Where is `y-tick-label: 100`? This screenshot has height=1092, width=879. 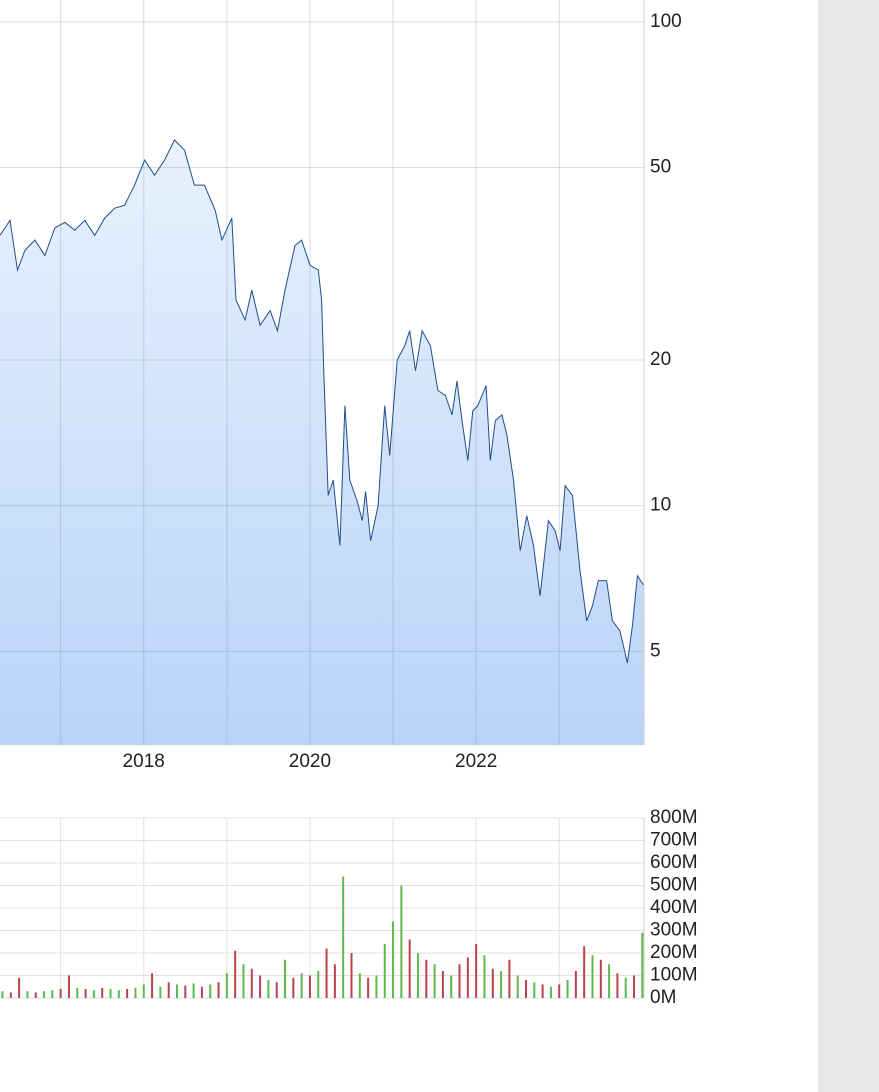
y-tick-label: 100 is located at coordinates (666, 21).